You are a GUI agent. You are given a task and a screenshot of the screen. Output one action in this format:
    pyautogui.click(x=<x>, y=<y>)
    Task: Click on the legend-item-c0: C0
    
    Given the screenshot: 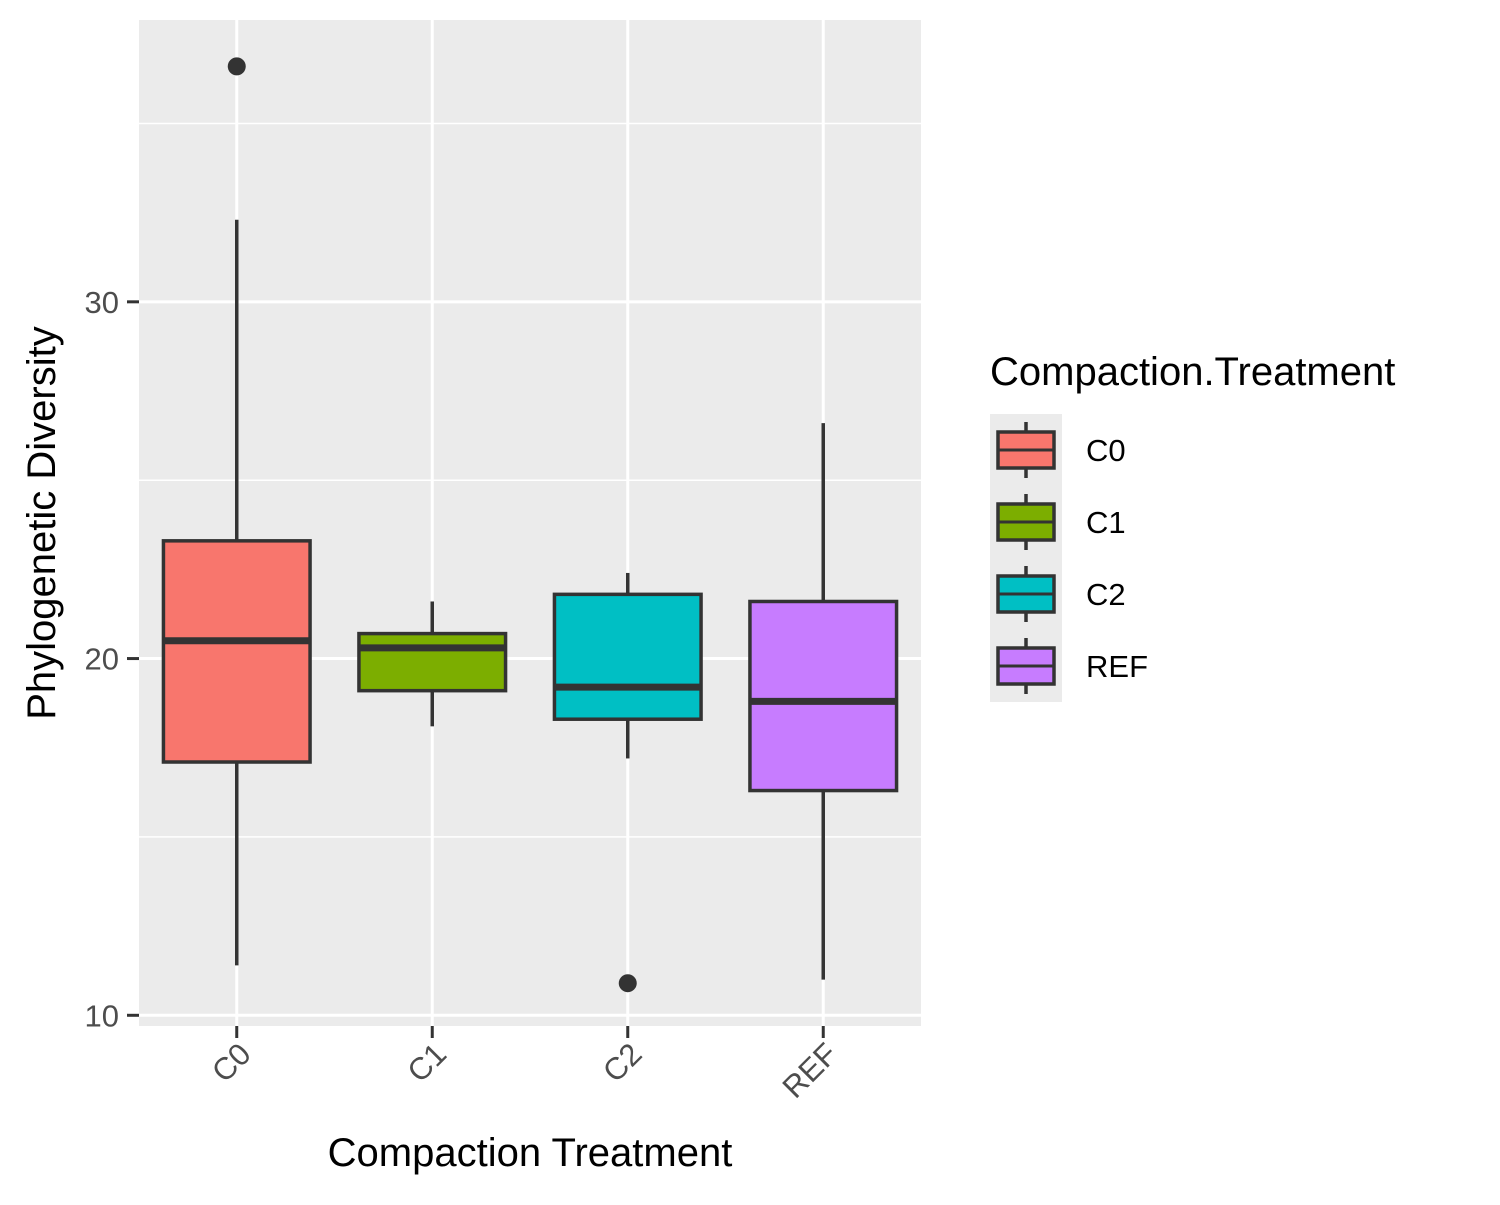 What is the action you would take?
    pyautogui.click(x=1061, y=450)
    